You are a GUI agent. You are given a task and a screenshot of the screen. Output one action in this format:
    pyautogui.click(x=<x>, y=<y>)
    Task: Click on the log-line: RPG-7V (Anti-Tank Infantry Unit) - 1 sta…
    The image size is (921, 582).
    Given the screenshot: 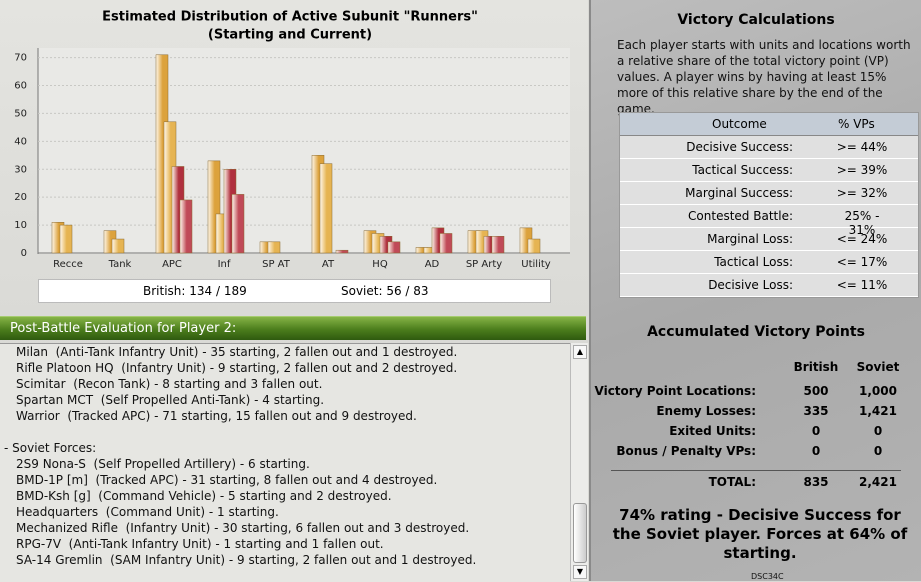 What is the action you would take?
    pyautogui.click(x=200, y=544)
    